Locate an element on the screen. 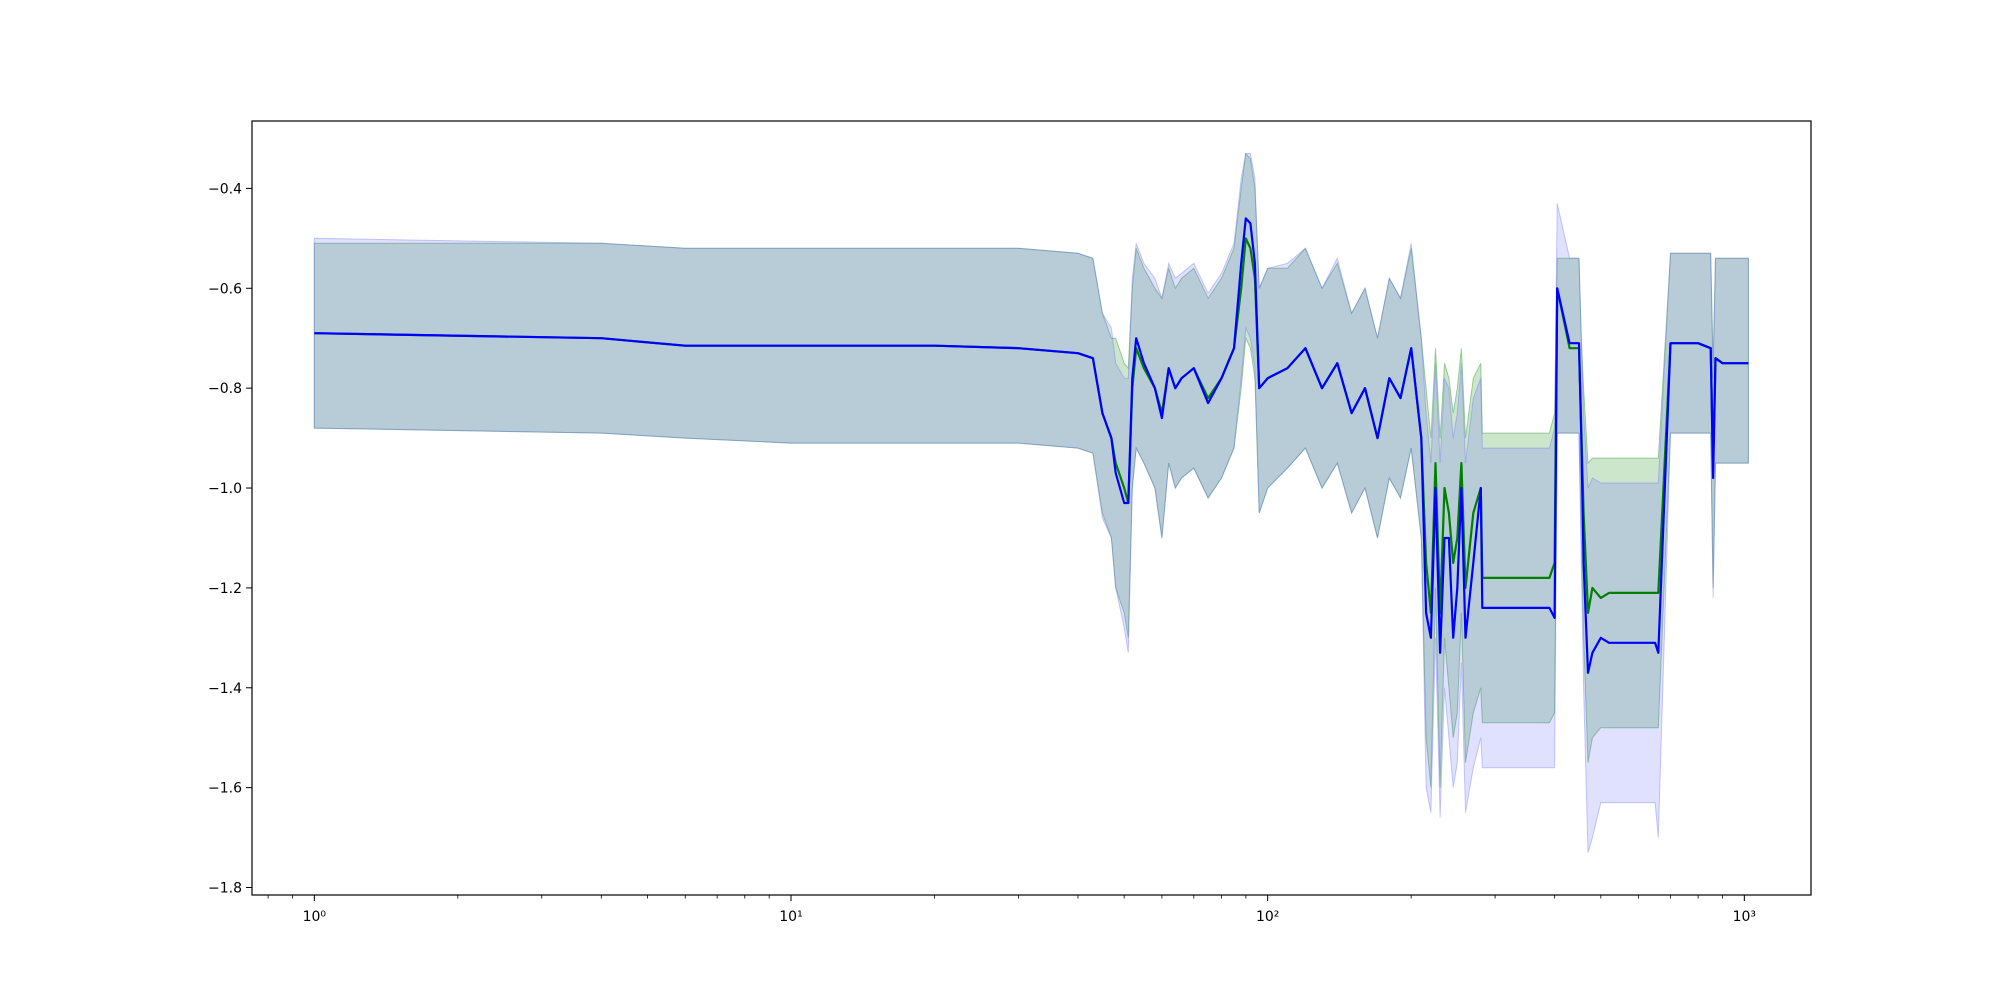 The image size is (2000, 1000). y-tick-label: −0.8 is located at coordinates (225, 389).